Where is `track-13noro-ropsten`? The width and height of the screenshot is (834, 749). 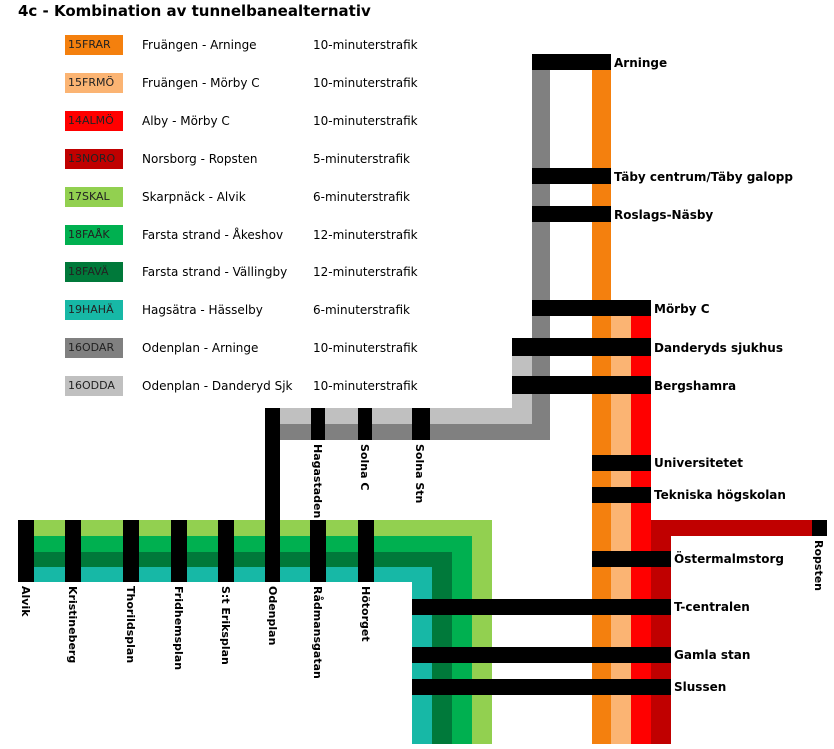
track-13noro-ropsten is located at coordinates (739, 528).